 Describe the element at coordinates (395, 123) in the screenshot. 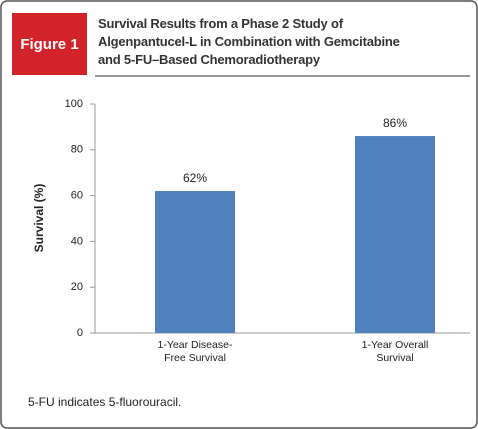

I see `value-label: 86%` at that location.